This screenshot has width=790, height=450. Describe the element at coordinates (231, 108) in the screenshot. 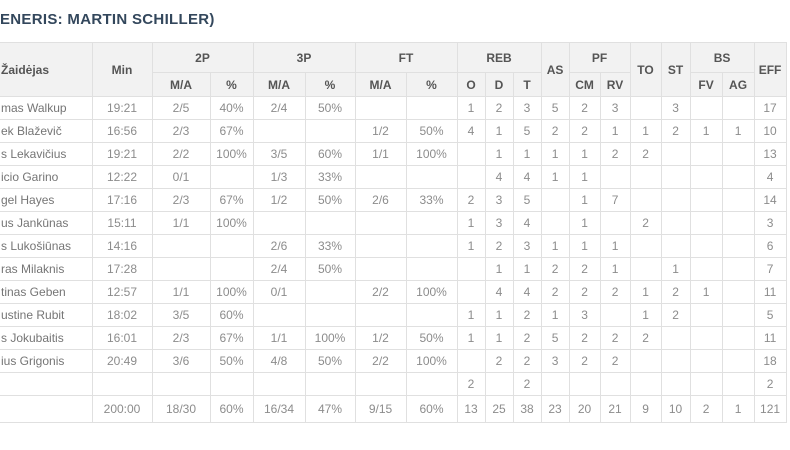

I see `stat-cell: 40%` at that location.